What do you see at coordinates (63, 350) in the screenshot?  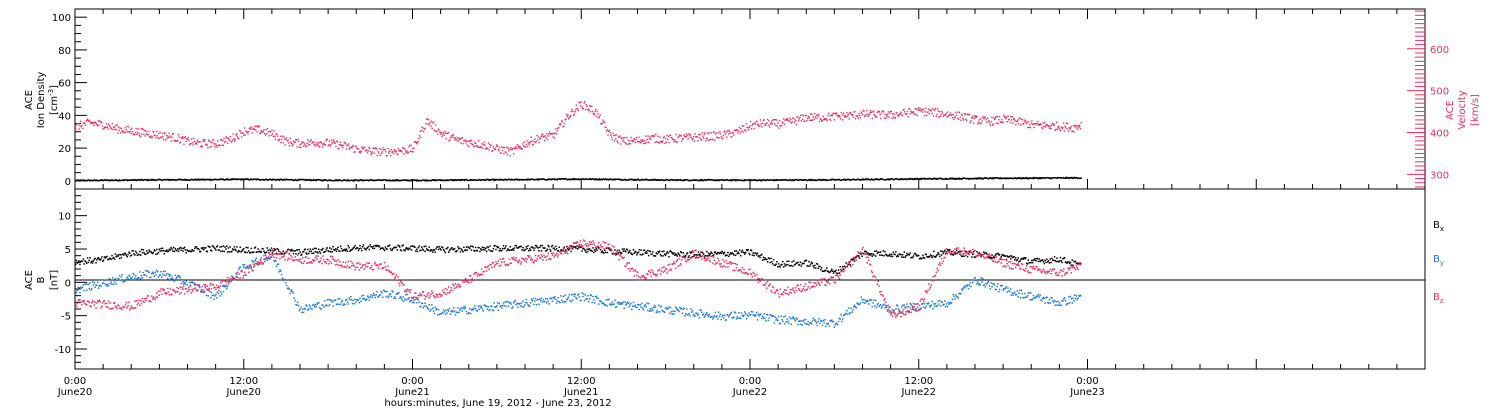 I see `b-tick-label: -10` at bounding box center [63, 350].